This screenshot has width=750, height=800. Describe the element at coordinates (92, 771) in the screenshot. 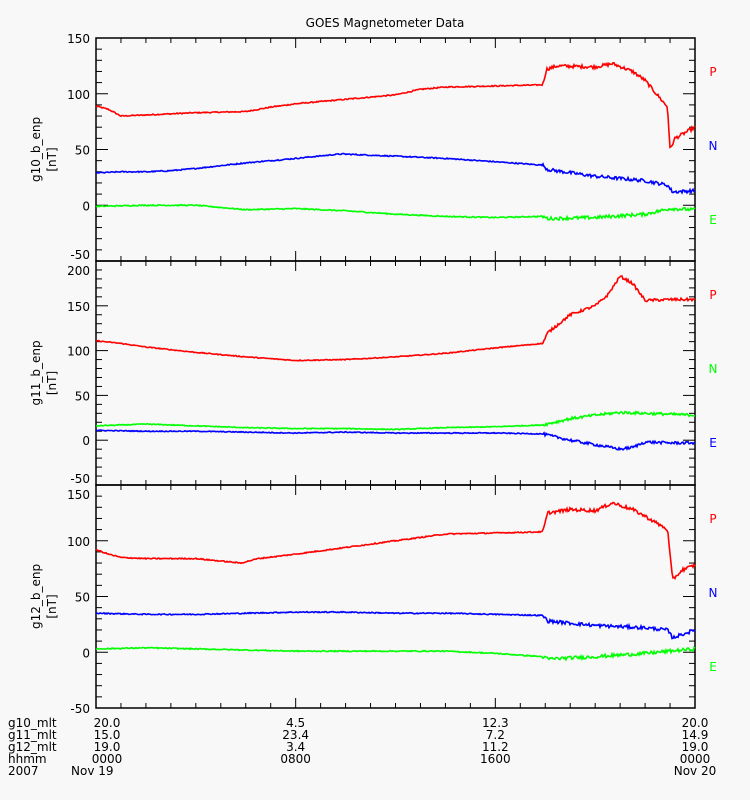

I see `x-annotation-value: Nov 19` at that location.